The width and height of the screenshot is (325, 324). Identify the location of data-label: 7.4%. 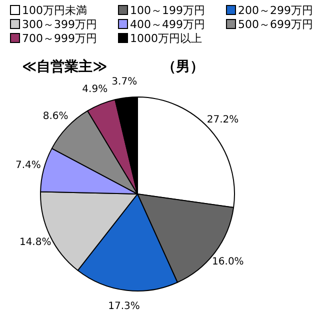
(28, 165).